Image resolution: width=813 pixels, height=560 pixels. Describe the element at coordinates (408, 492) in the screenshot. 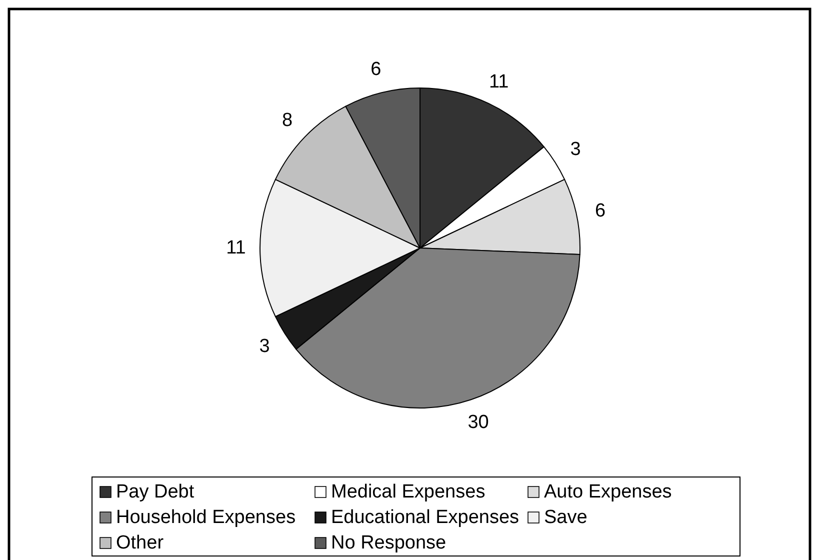

I see `legend-label: Medical Expenses` at that location.